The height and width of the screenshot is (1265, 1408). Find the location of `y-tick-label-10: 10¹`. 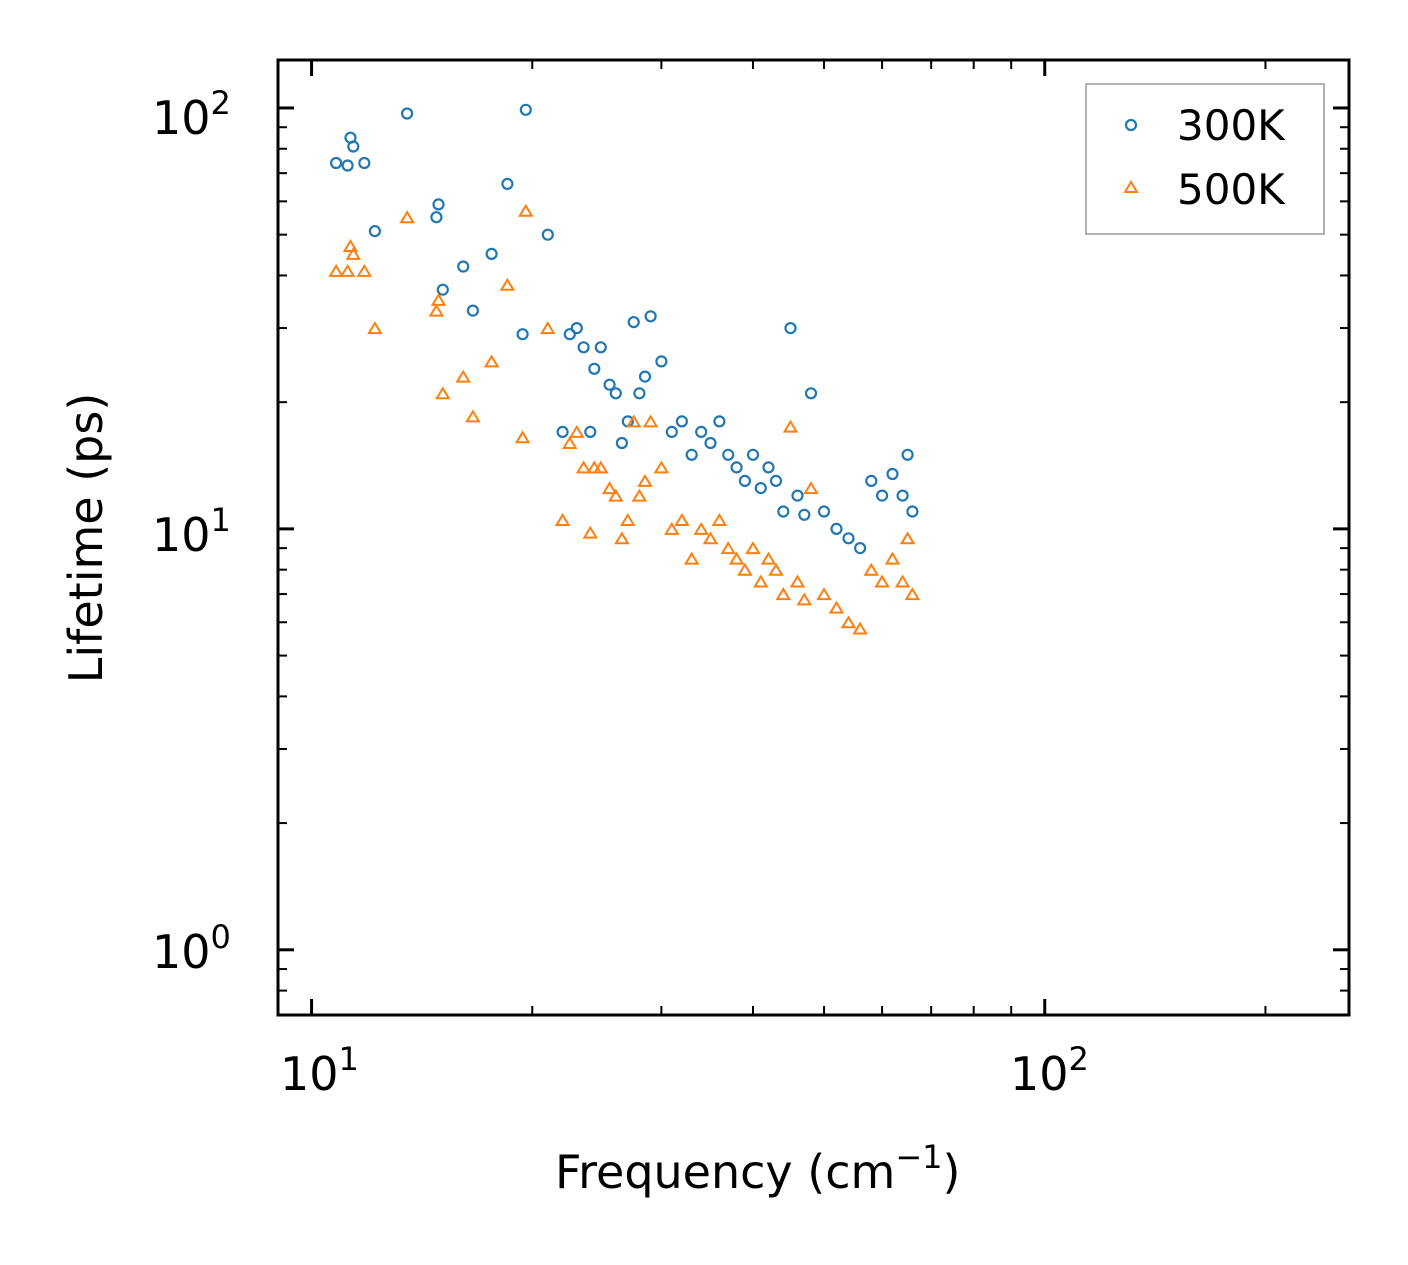

y-tick-label-10: 10¹ is located at coordinates (191, 531).